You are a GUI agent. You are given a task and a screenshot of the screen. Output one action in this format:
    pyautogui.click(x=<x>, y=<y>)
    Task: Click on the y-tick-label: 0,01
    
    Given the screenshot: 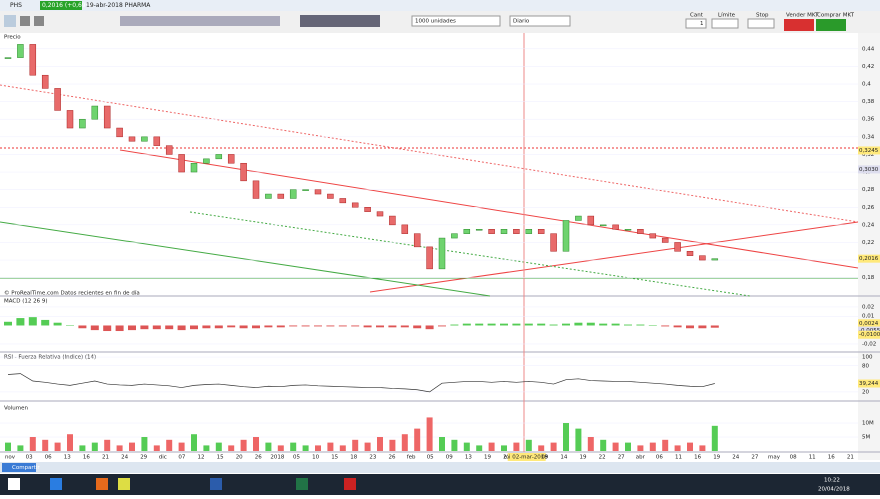 What is the action you would take?
    pyautogui.click(x=868, y=317)
    